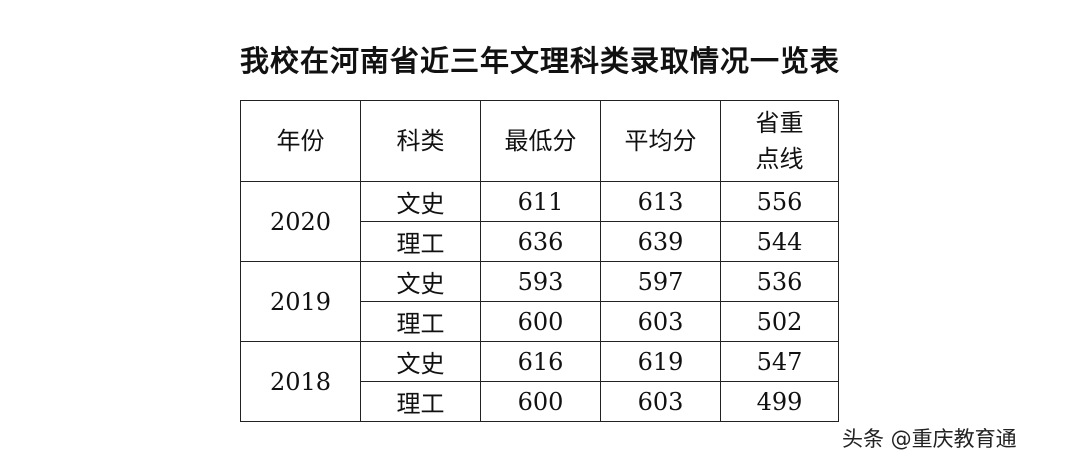 Image resolution: width=1080 pixels, height=466 pixels. Describe the element at coordinates (779, 123) in the screenshot. I see `header-key-line-1: 省重` at that location.